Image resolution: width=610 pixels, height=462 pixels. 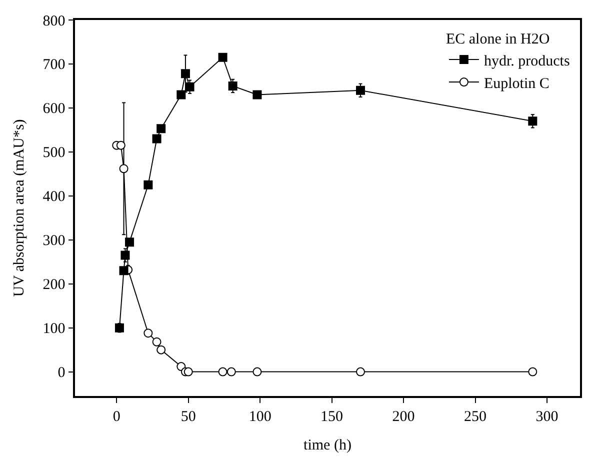 I want to click on y-tick-label: 400, so click(x=54, y=197).